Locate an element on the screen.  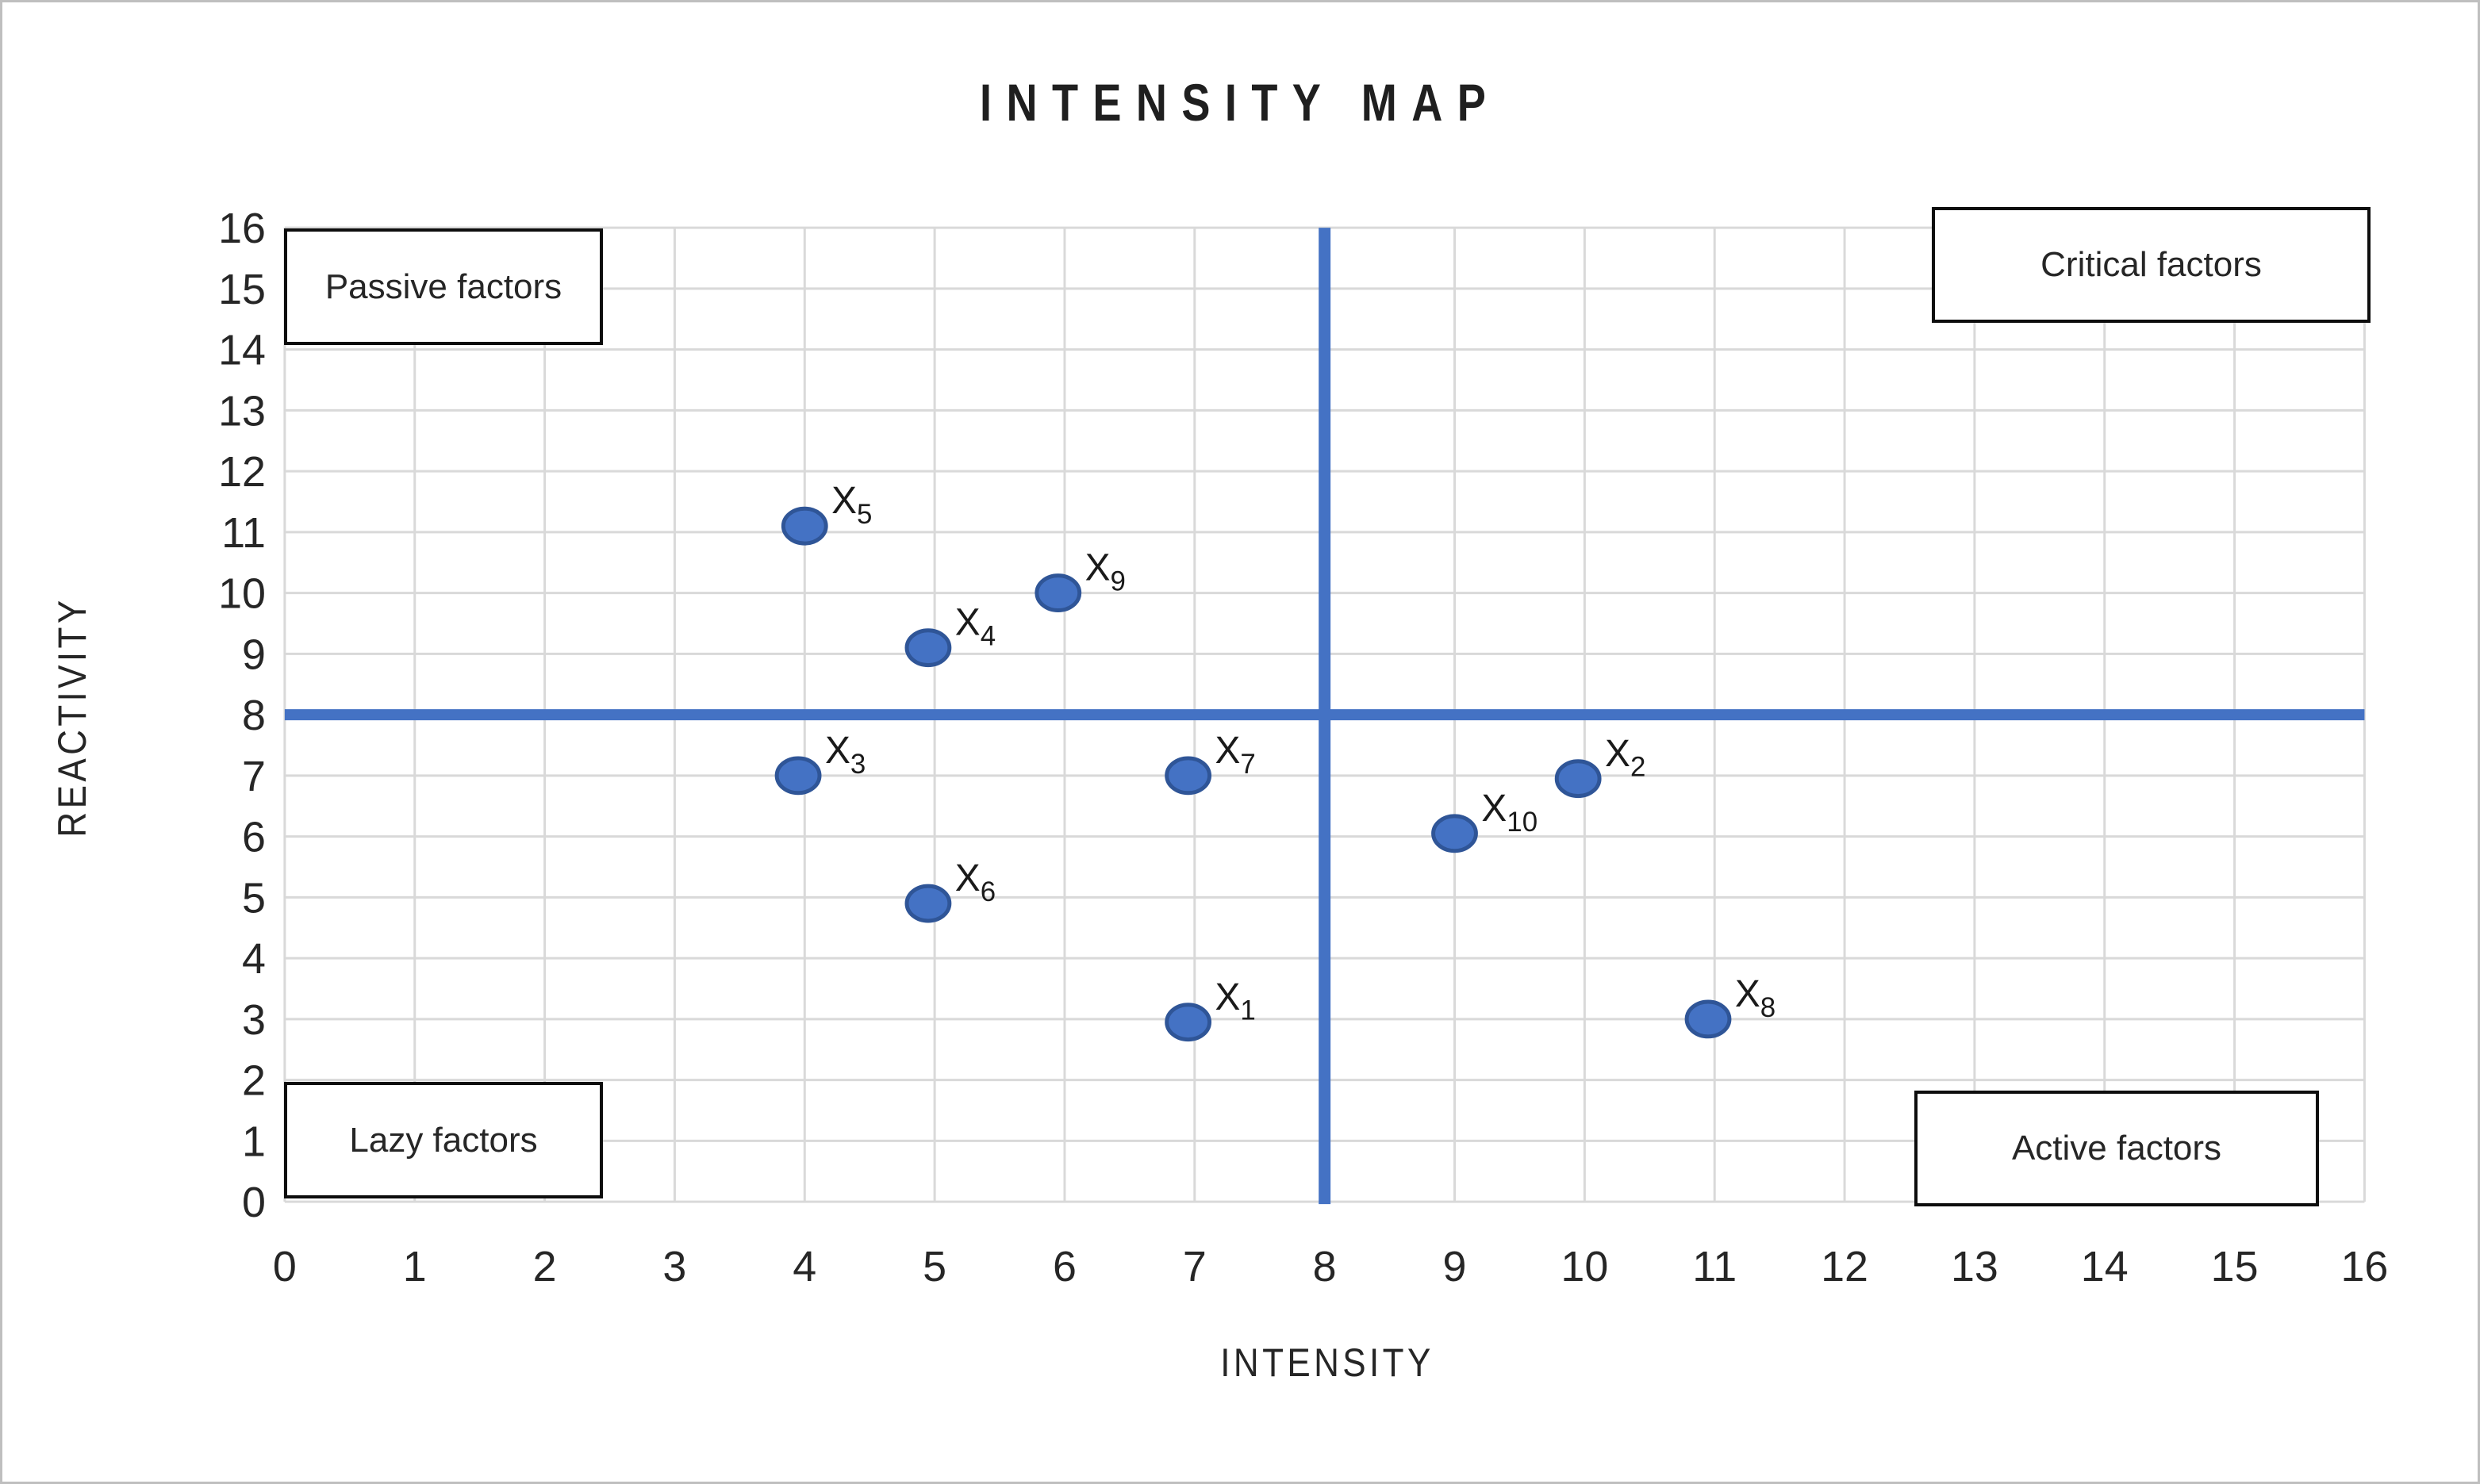
y-tick-label: 6 is located at coordinates (254, 837).